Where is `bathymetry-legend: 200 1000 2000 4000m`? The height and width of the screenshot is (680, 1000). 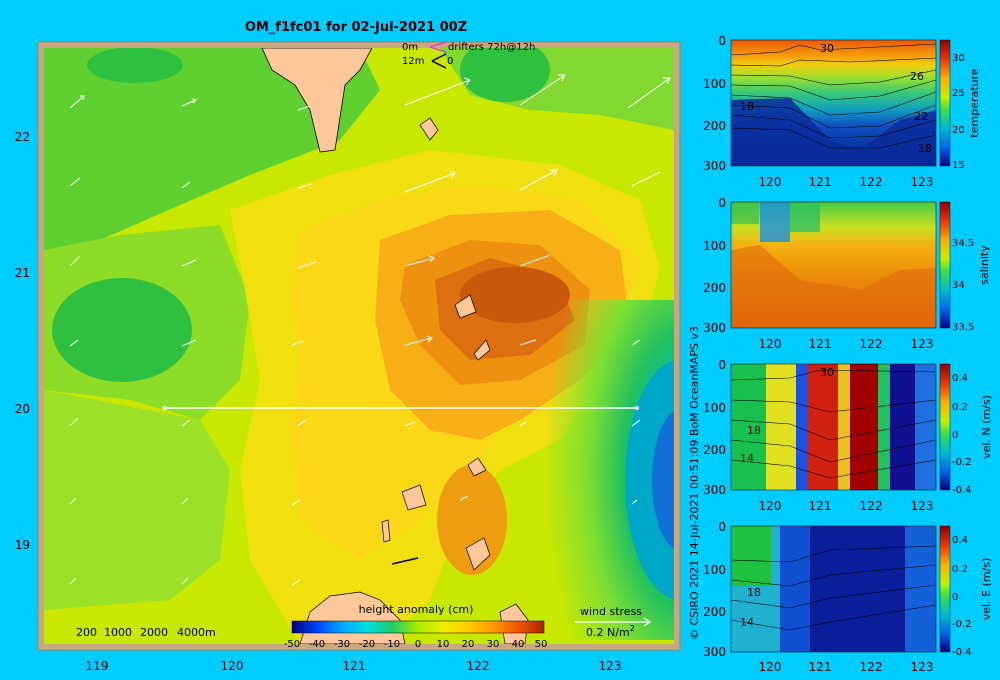 bathymetry-legend: 200 1000 2000 4000m is located at coordinates (146, 632).